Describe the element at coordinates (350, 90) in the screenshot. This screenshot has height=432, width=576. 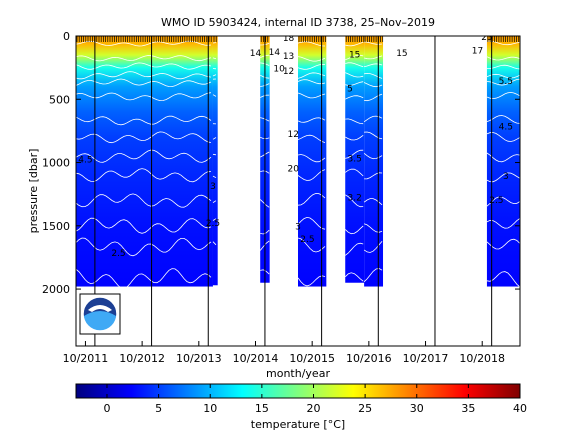
I see `contour-label: 5` at that location.